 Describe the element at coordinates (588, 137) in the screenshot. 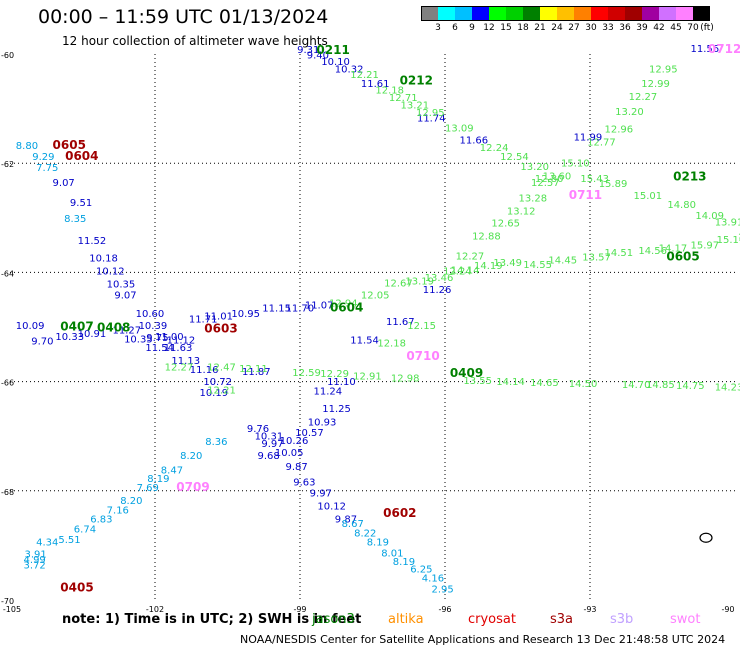

I see `wave-height-value: 11.99` at that location.